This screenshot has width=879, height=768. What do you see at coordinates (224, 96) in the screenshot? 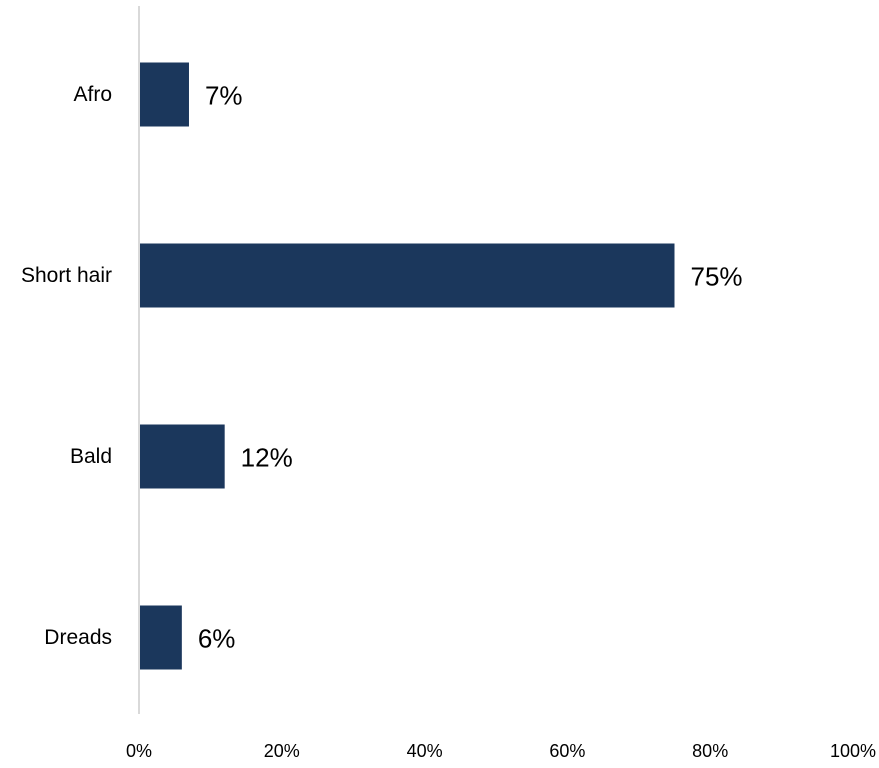
I see `data-label: 7%` at bounding box center [224, 96].